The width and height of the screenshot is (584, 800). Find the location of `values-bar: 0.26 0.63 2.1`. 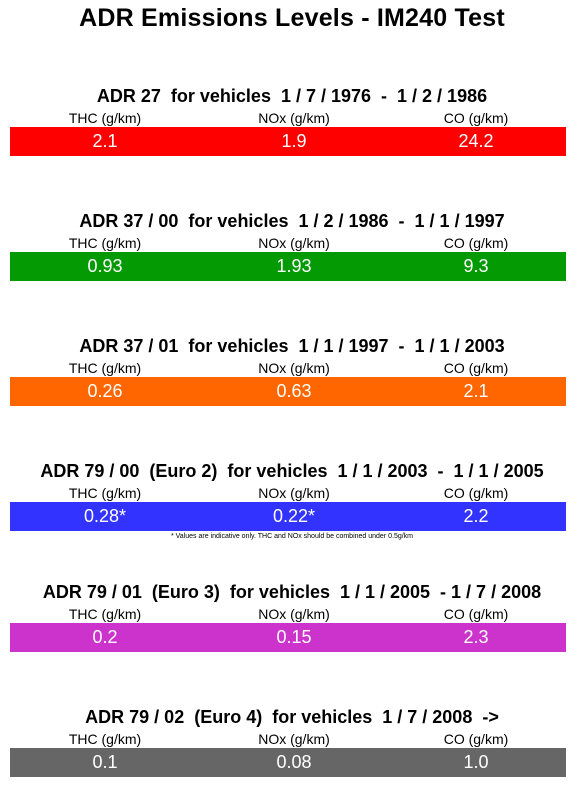

values-bar: 0.26 0.63 2.1 is located at coordinates (288, 391).